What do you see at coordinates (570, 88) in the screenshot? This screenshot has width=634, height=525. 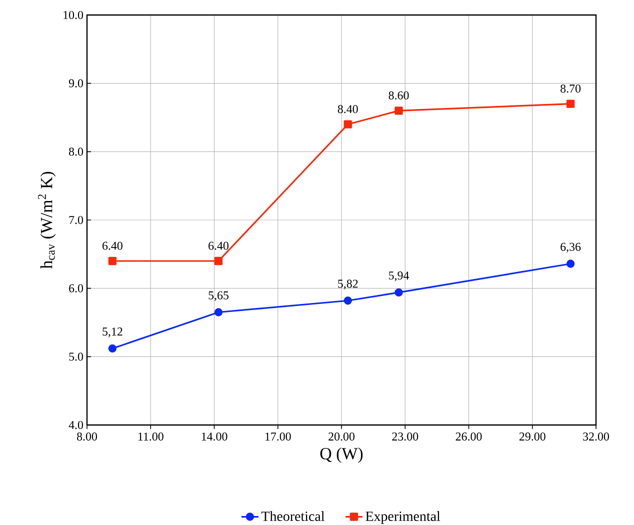 I see `data-label: 8.70` at bounding box center [570, 88].